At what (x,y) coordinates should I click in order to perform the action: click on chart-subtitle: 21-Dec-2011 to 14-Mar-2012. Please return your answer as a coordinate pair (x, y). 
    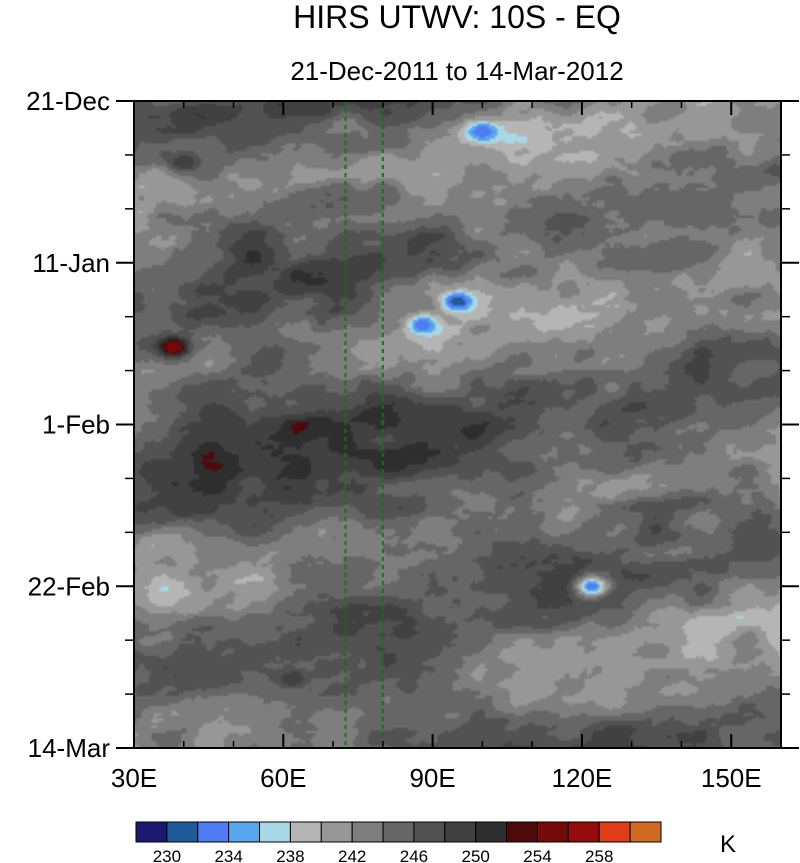
    Looking at the image, I should click on (456, 71).